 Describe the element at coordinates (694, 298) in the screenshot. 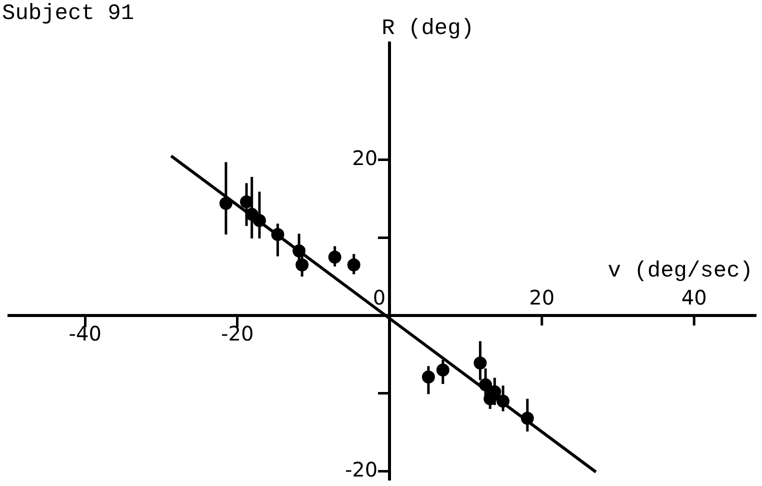

I see `x2-tick-label: 40` at that location.